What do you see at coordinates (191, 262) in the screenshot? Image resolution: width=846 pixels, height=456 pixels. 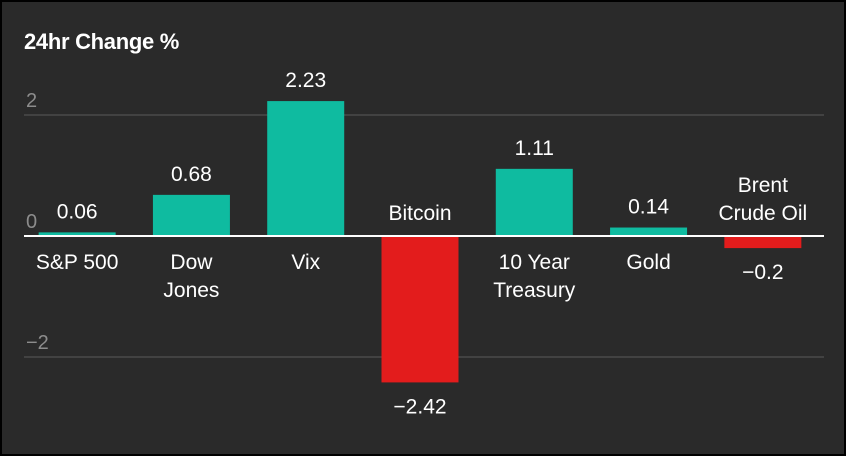 I see `category-label: Dow` at bounding box center [191, 262].